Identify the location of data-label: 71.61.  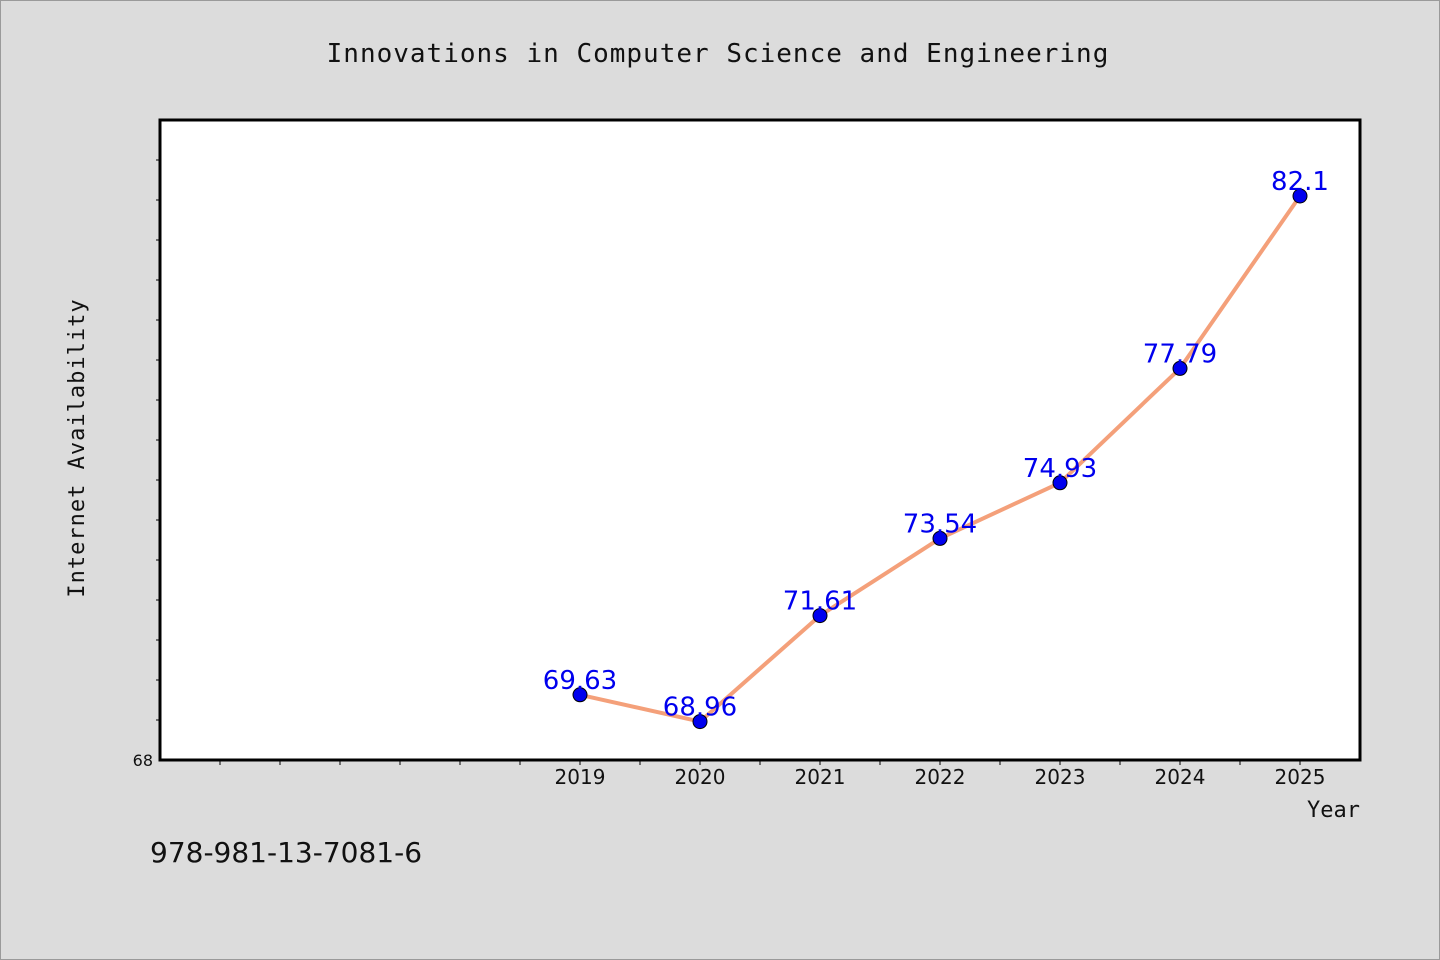
(820, 602).